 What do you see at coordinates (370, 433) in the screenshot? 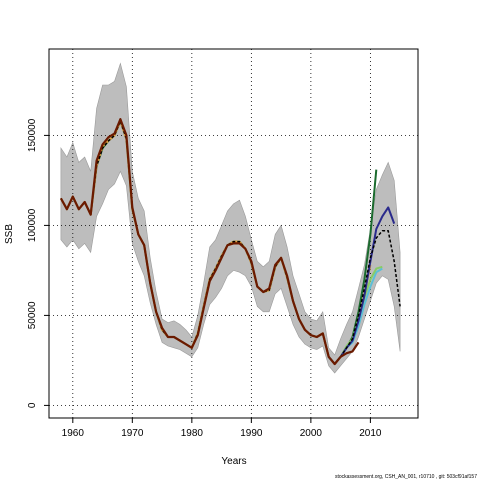
I see `x-tick-label: 2010` at bounding box center [370, 433].